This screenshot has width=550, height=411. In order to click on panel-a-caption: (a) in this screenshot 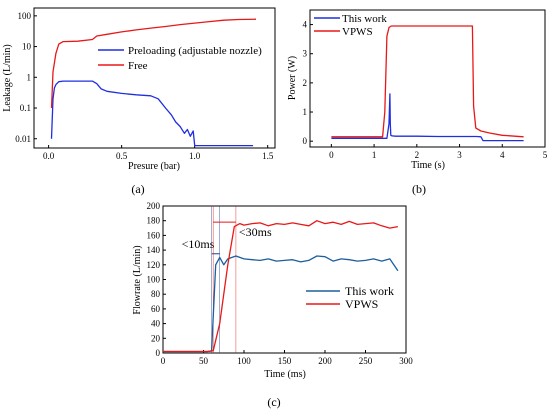, I will do `click(137, 189)`.